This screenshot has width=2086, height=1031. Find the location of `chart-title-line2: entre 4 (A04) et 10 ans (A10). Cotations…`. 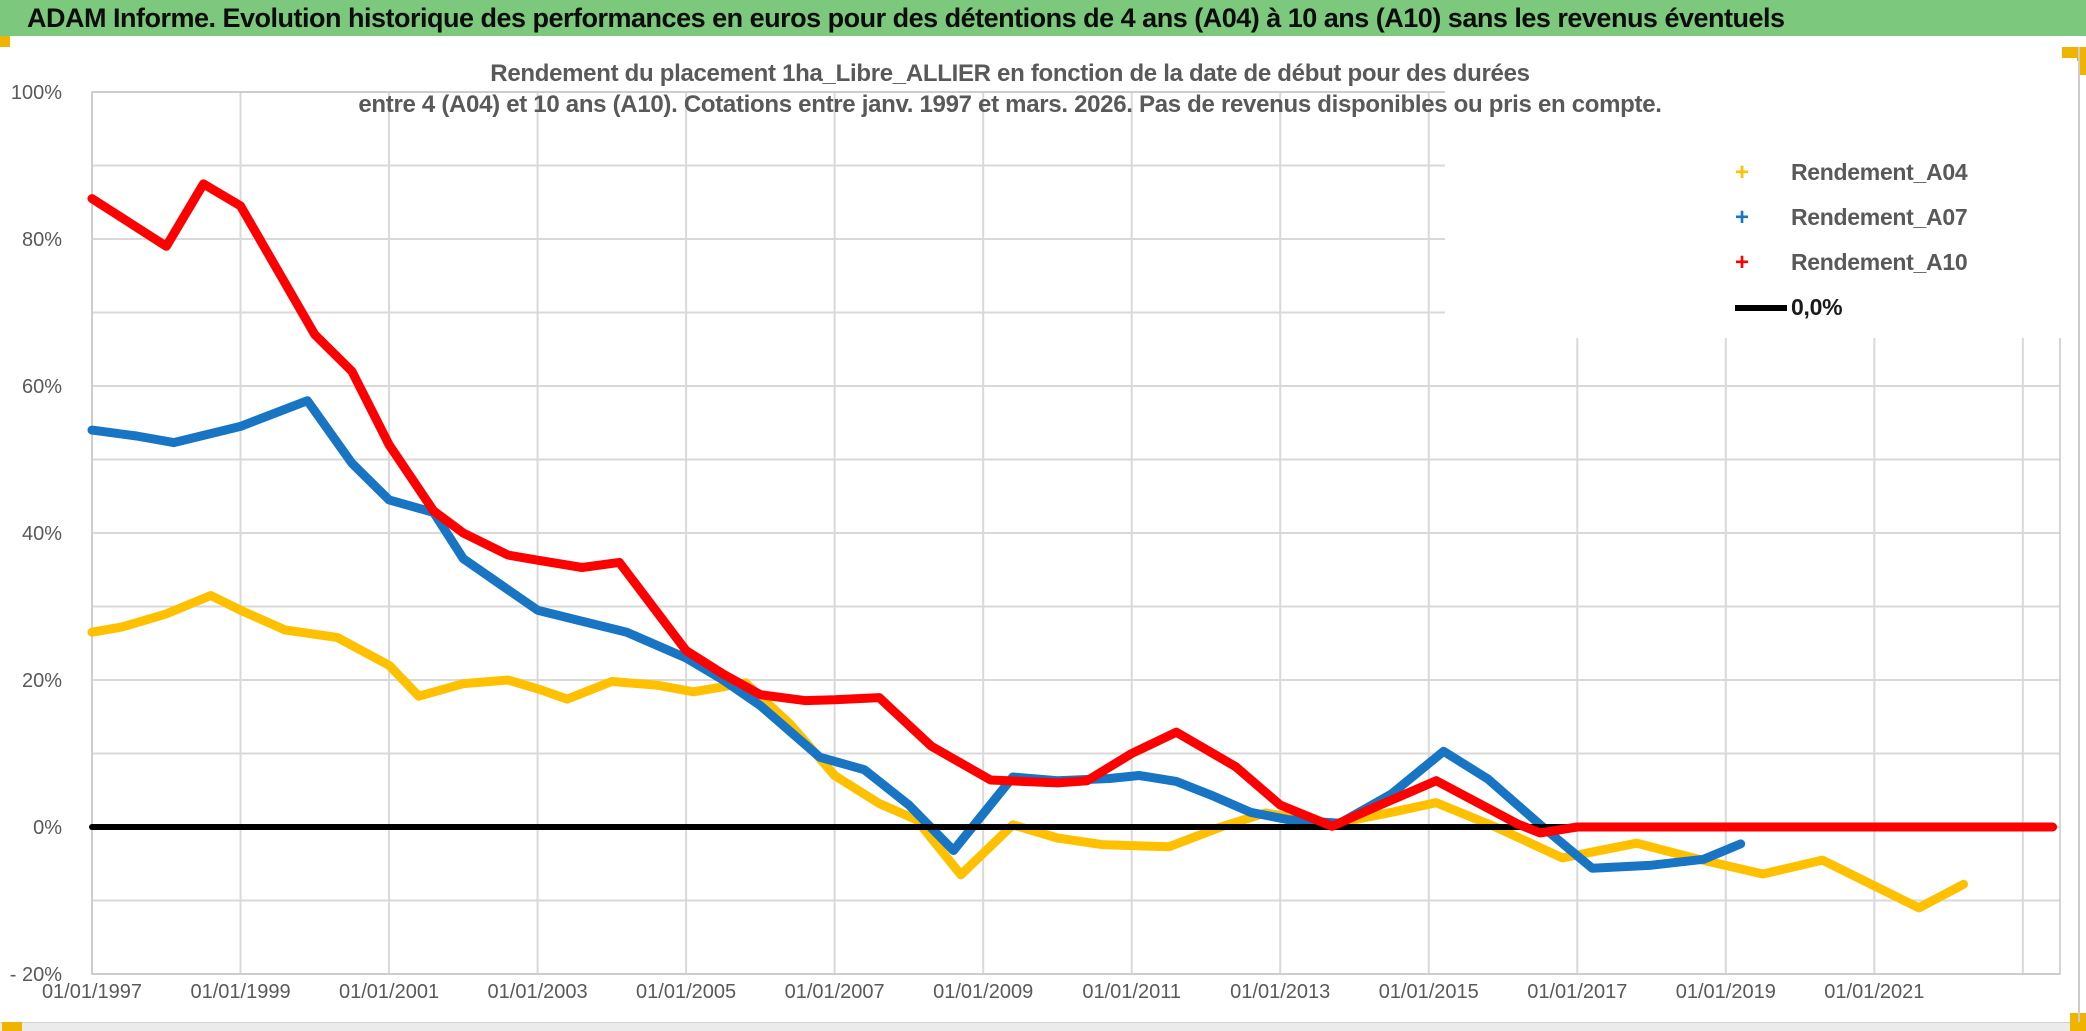

chart-title-line2: entre 4 (A04) et 10 ans (A10). Cotations… is located at coordinates (1010, 104).